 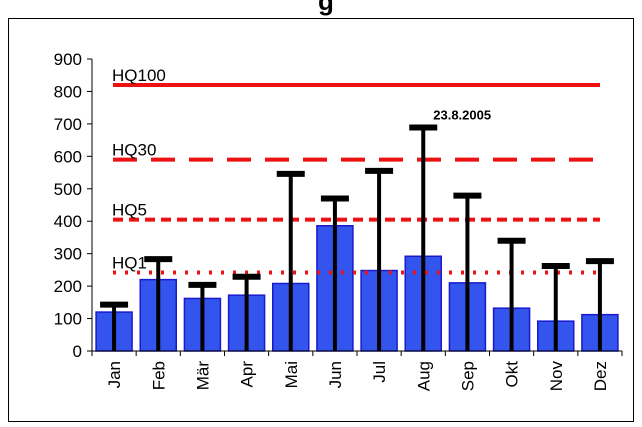 What do you see at coordinates (68, 156) in the screenshot?
I see `y-tick-label: 600` at bounding box center [68, 156].